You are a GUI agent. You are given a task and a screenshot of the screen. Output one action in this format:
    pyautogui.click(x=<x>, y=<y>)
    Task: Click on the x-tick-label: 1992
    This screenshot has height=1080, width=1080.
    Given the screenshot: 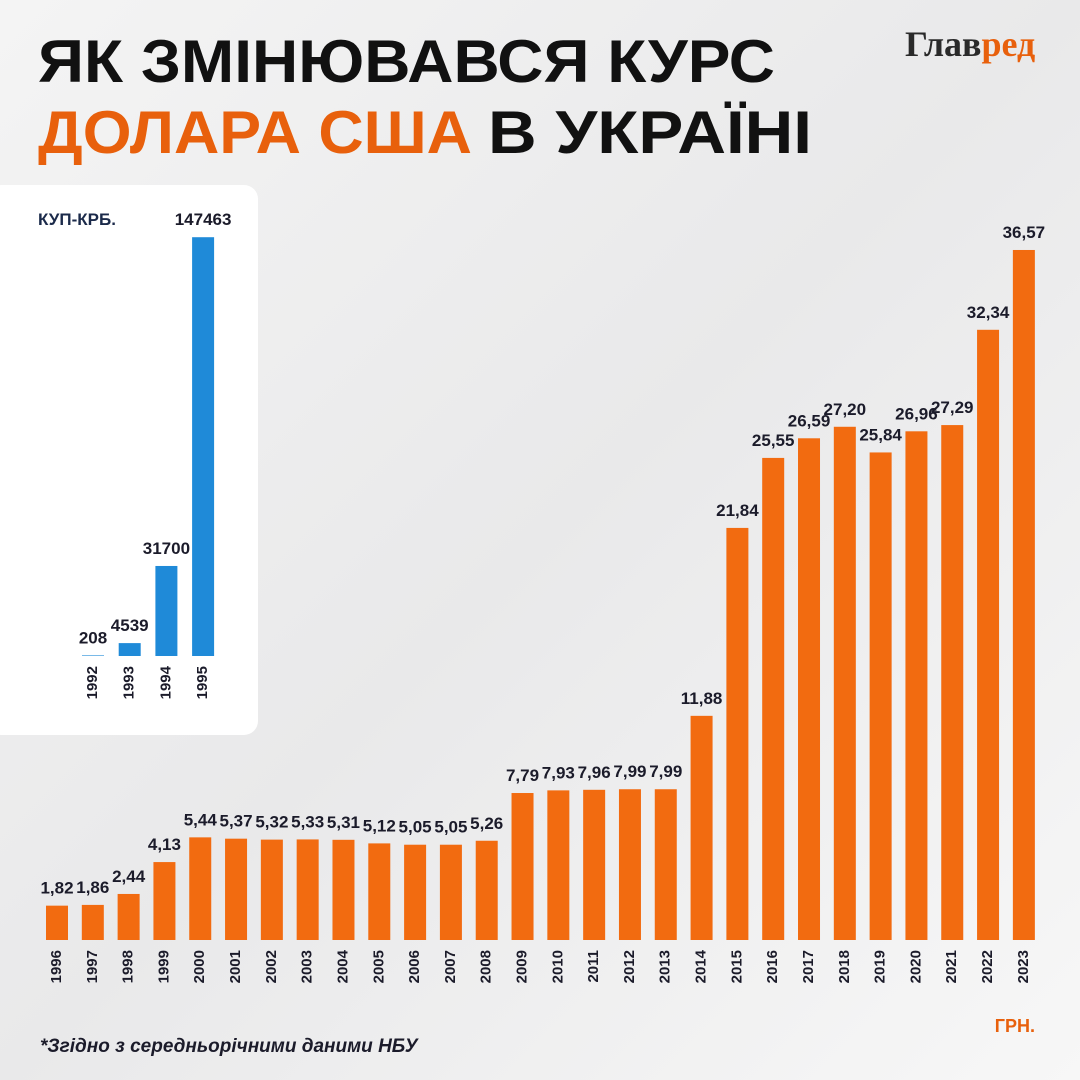 What is the action you would take?
    pyautogui.click(x=92, y=682)
    